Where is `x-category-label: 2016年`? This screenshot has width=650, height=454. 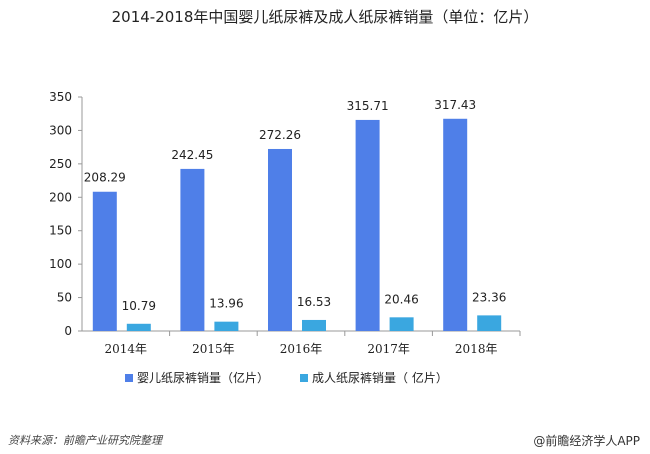 x-category-label: 2016年 is located at coordinates (301, 349).